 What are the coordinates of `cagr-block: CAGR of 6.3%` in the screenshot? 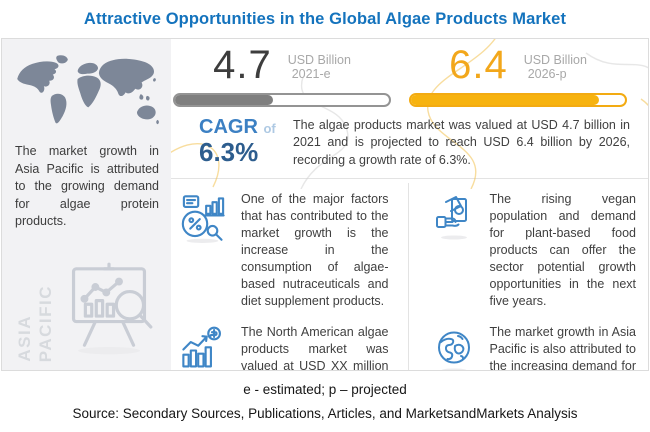 It's located at (238, 142).